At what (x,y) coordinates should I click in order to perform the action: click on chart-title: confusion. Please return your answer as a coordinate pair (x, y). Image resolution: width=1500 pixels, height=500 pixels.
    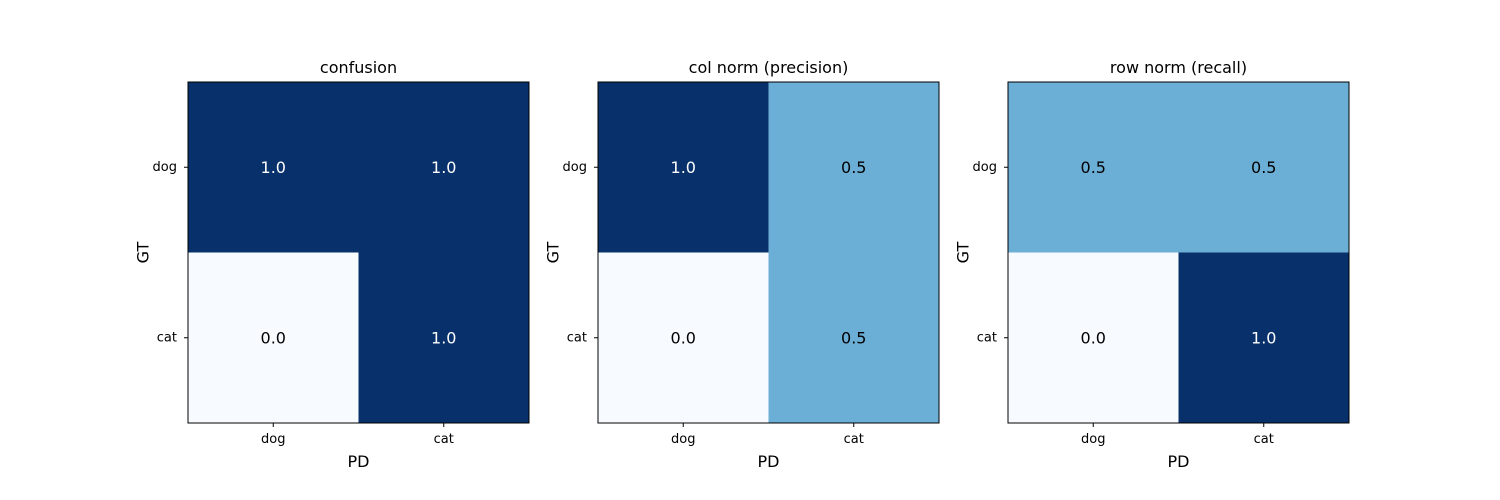
    Looking at the image, I should click on (358, 67).